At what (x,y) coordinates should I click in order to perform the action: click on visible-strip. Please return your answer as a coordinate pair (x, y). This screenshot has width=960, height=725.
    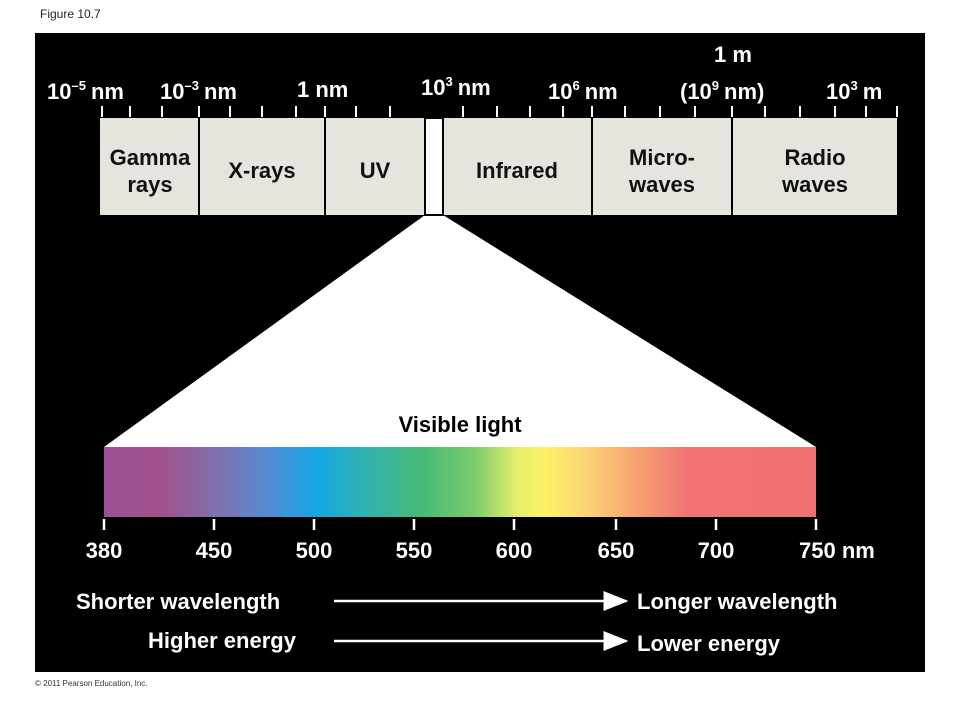
    Looking at the image, I should click on (434, 166).